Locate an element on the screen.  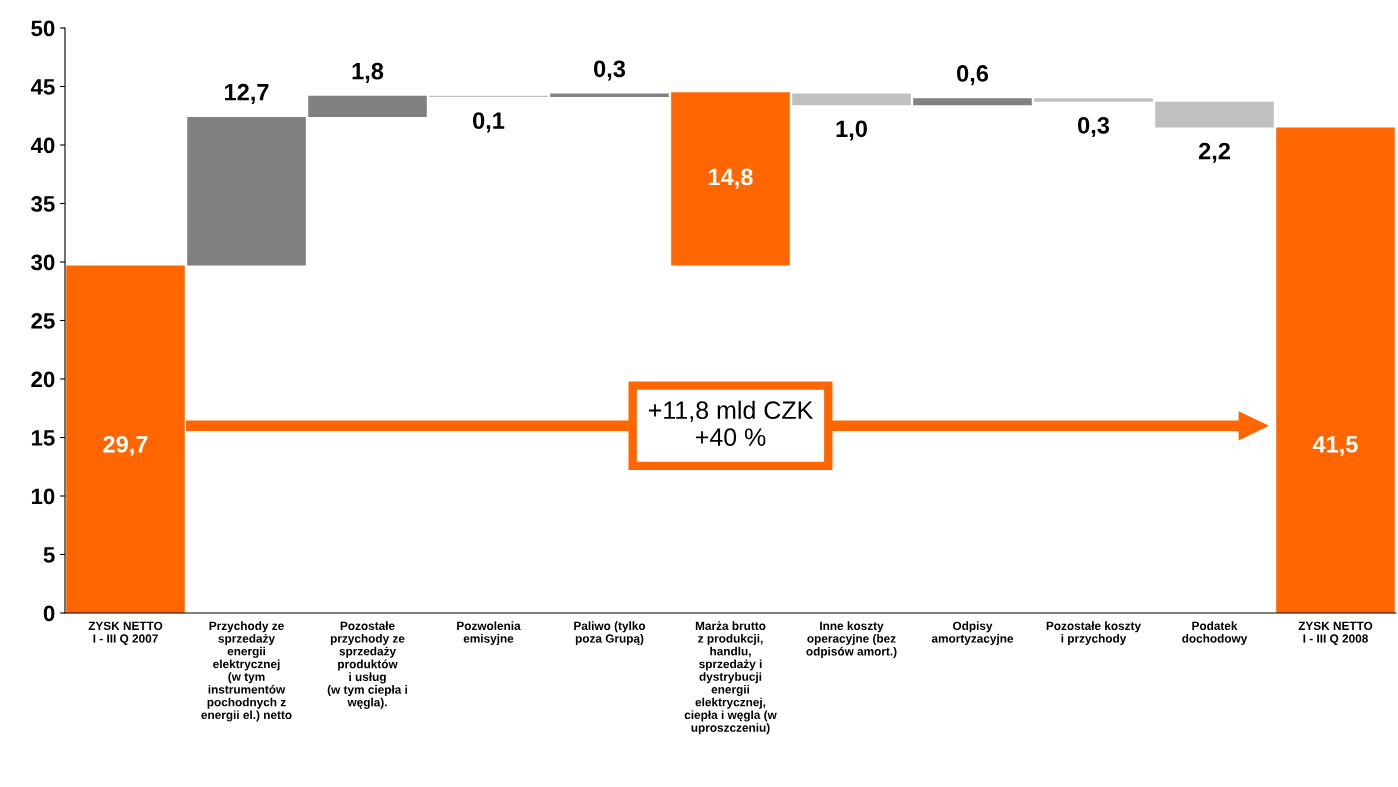
x-tick-label: Podatek dochodowy is located at coordinates (1215, 633).